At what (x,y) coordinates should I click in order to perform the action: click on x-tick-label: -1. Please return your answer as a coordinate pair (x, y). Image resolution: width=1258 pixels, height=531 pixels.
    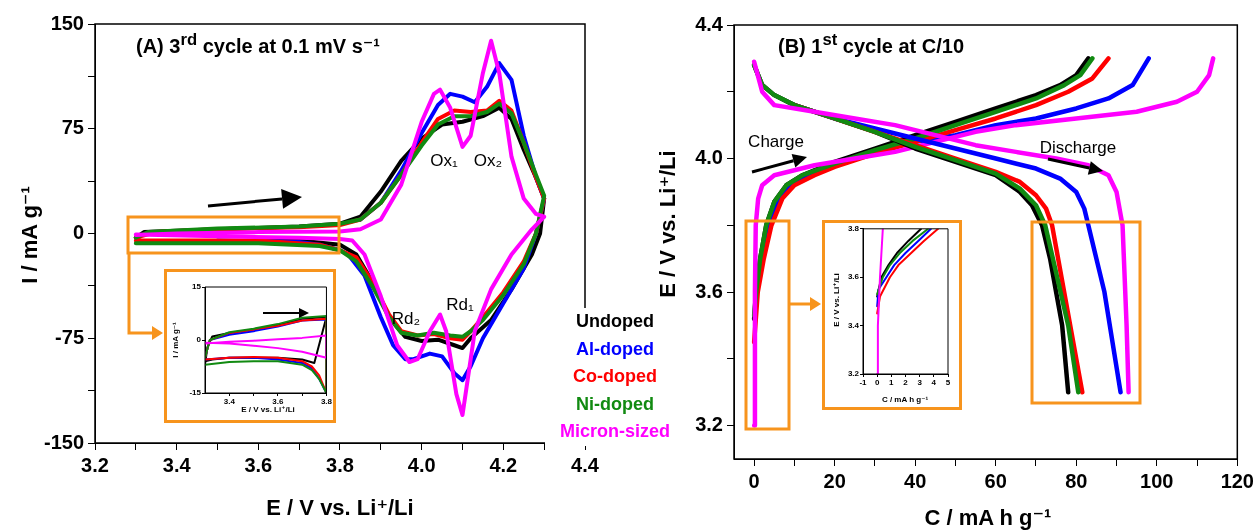
    Looking at the image, I should click on (863, 382).